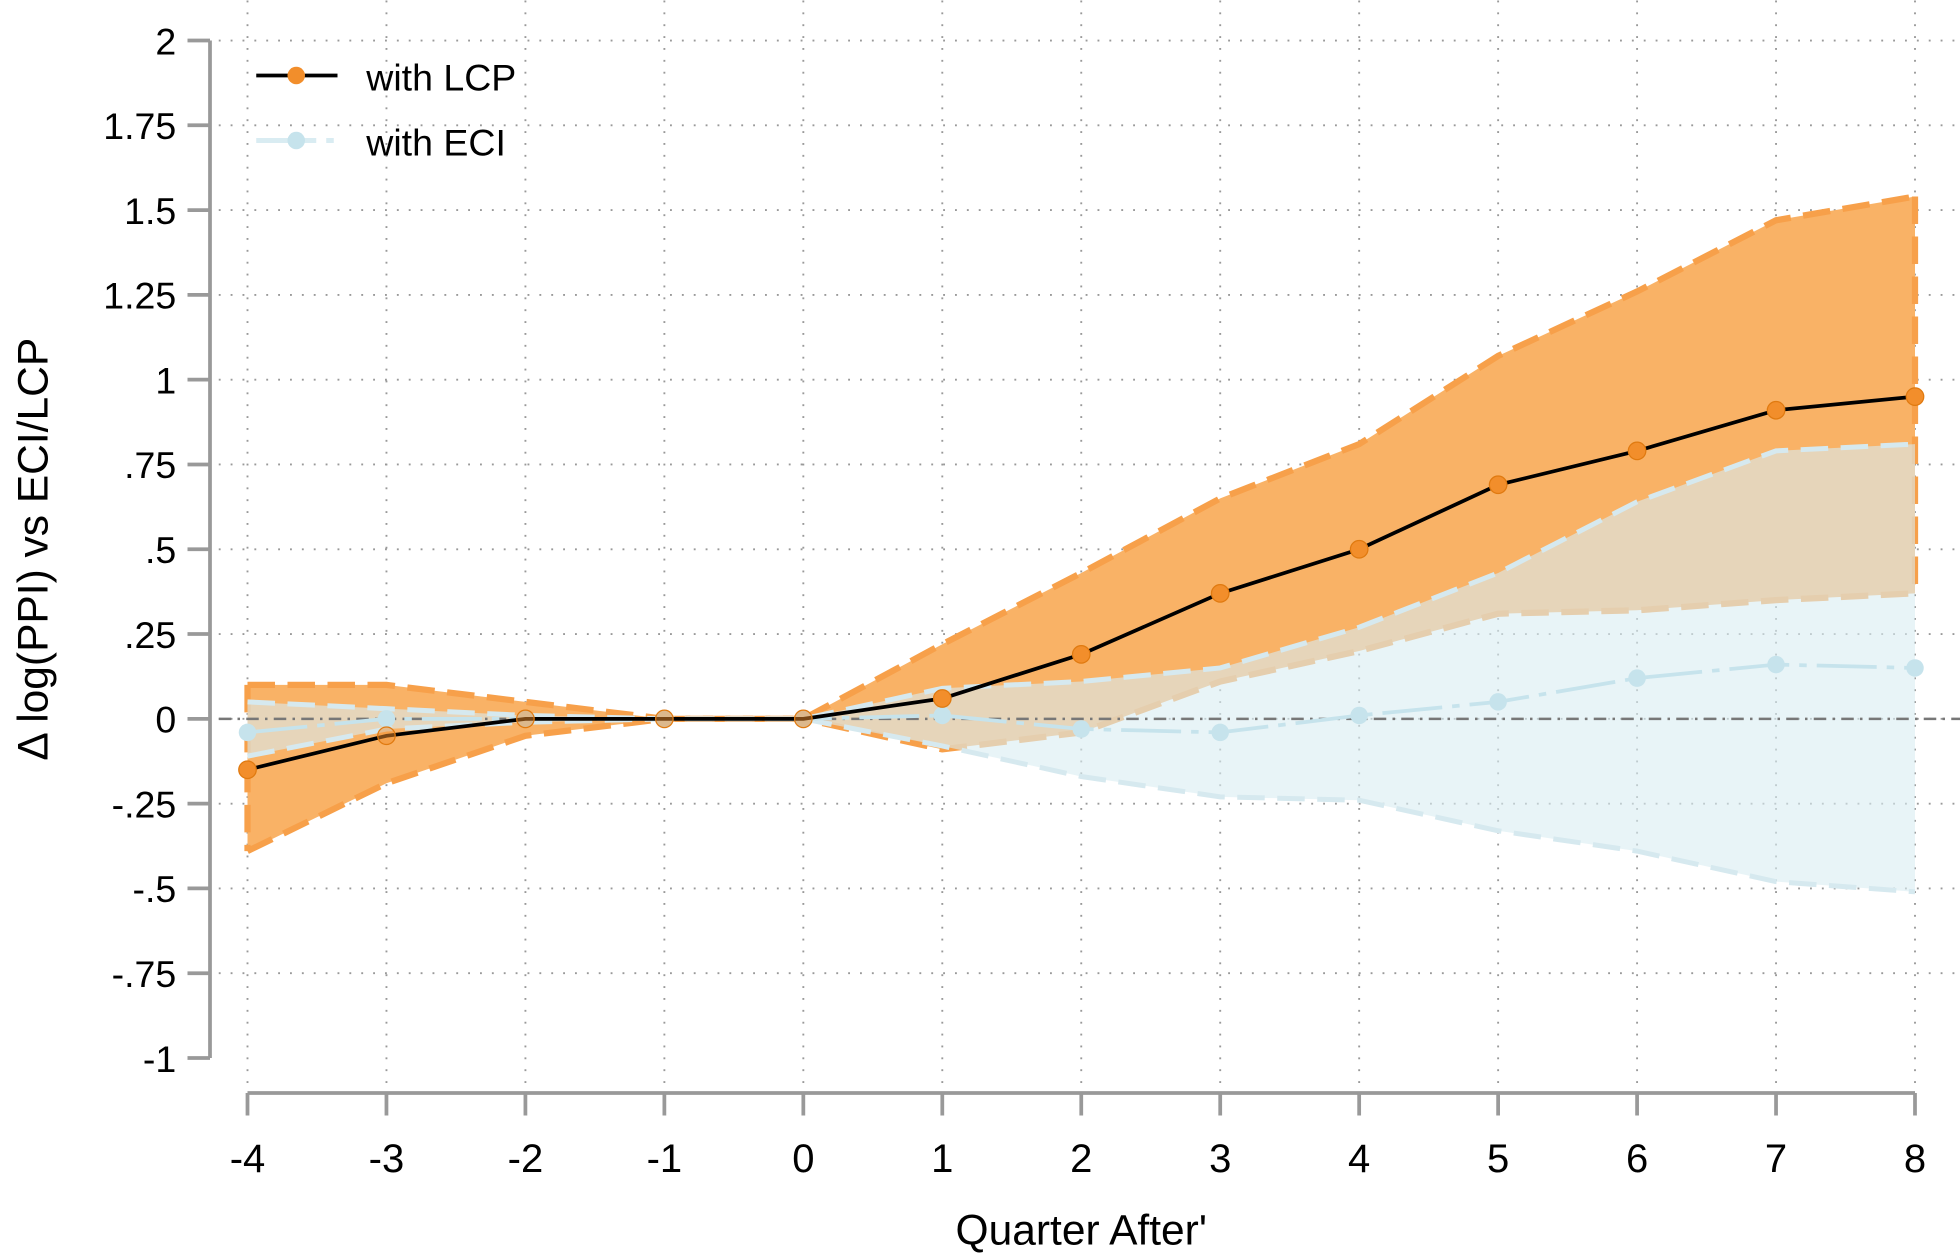 This screenshot has width=1960, height=1256. What do you see at coordinates (154, 889) in the screenshot?
I see `y-tick-label: -.5` at bounding box center [154, 889].